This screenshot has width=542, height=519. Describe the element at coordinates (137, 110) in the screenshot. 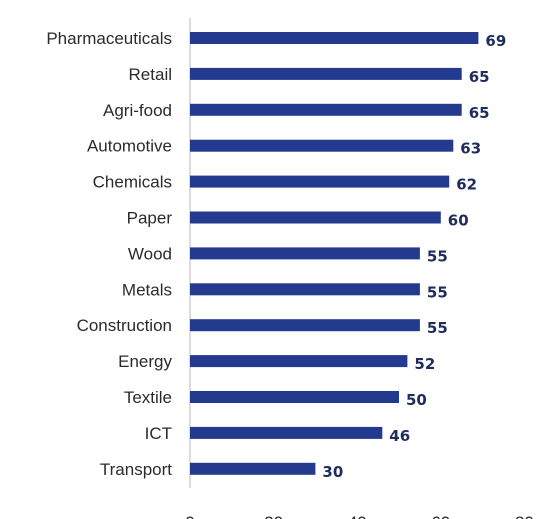

I see `category-label-agri-food: Agri-food` at that location.